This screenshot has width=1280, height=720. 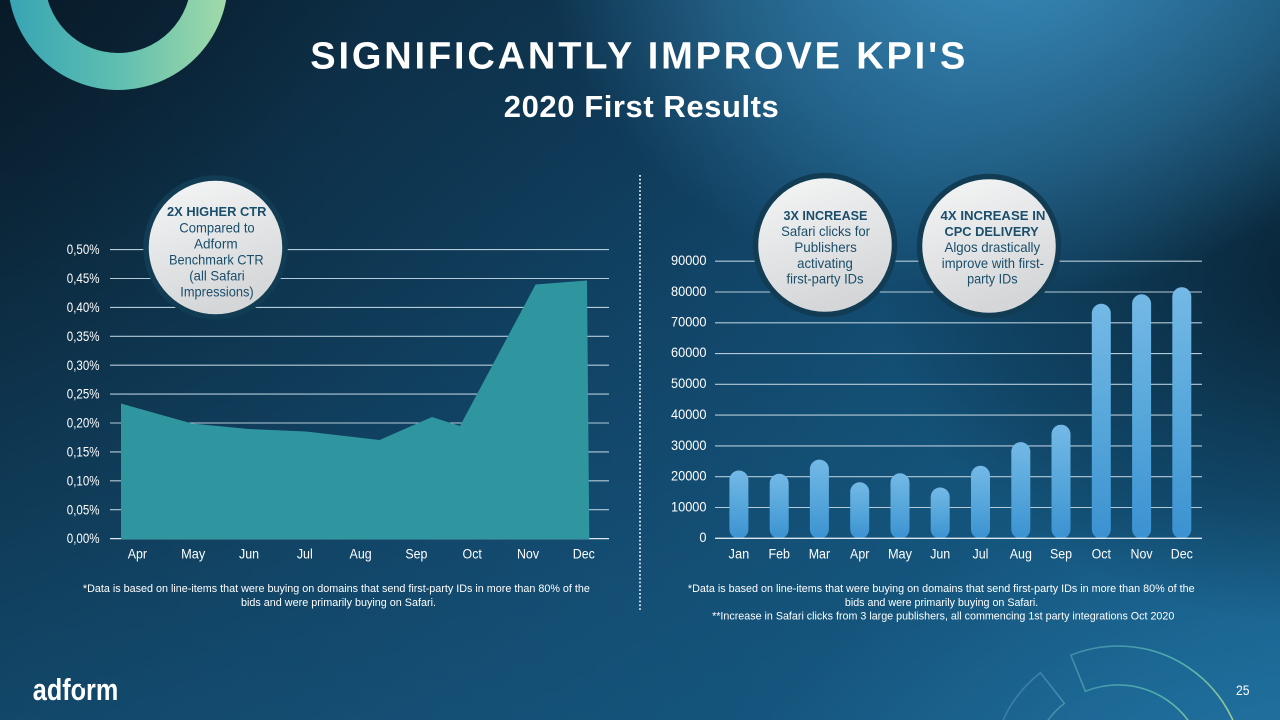 I want to click on svg-text: 50000, so click(x=689, y=383).